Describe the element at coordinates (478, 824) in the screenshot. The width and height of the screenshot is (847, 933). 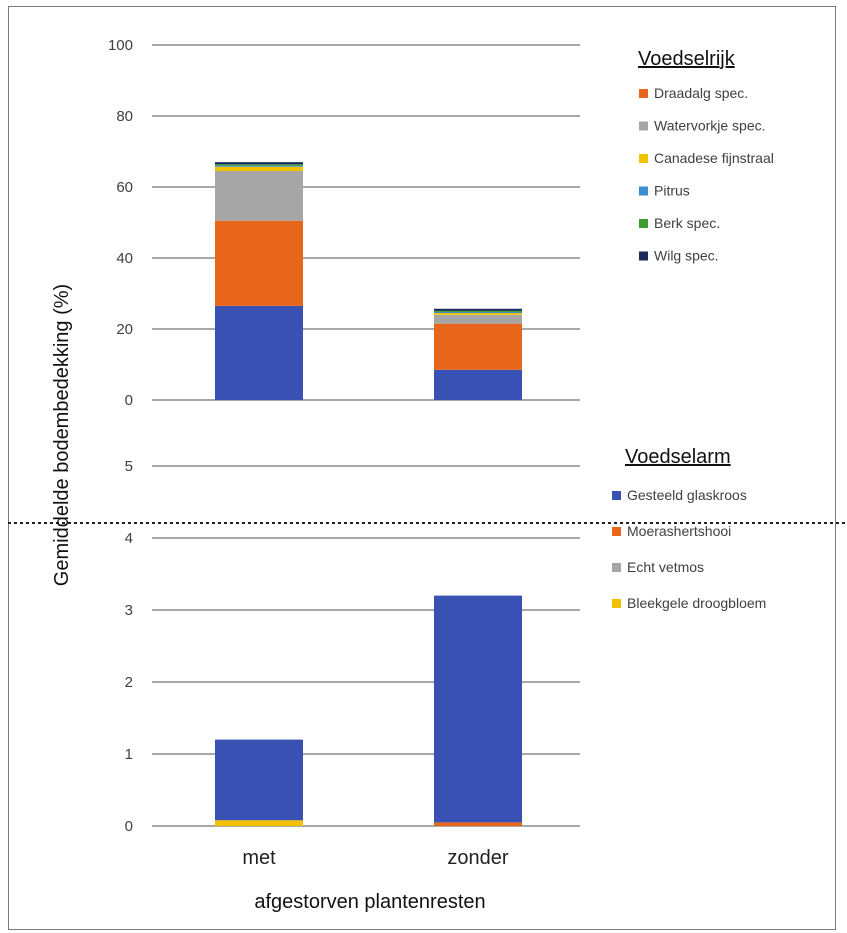
I see `lower-bar-zonder-moerashertshooi` at that location.